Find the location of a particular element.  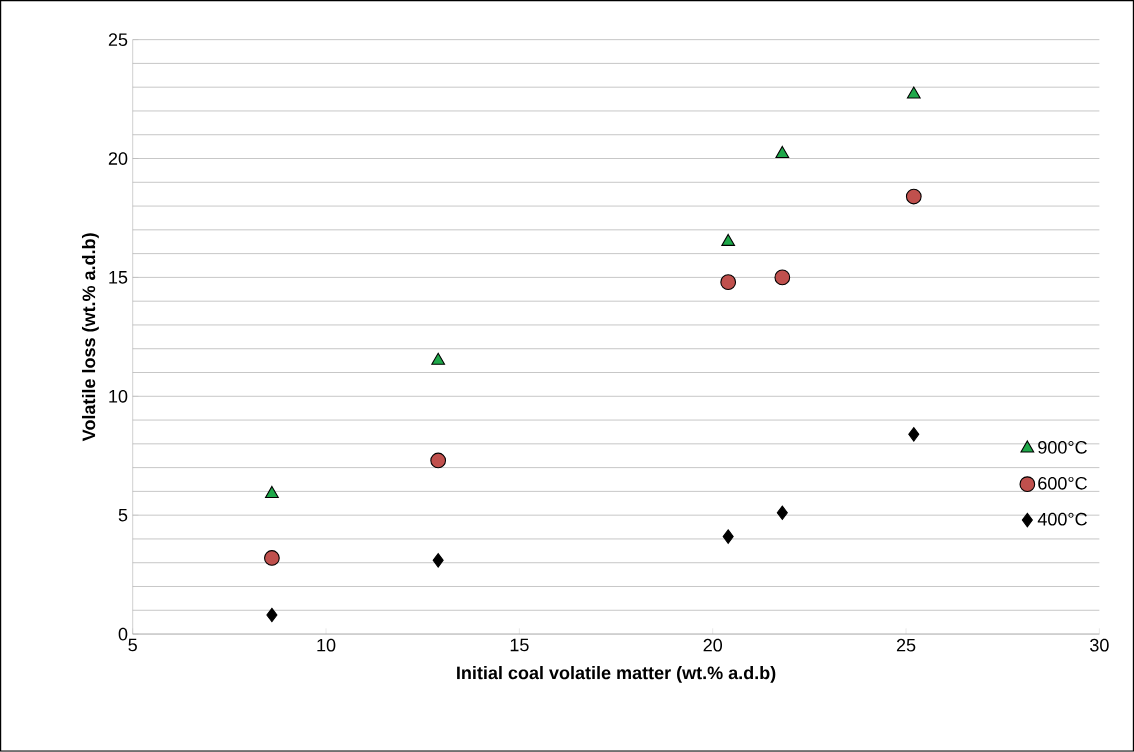

y-tick-label: 25 is located at coordinates (118, 40).